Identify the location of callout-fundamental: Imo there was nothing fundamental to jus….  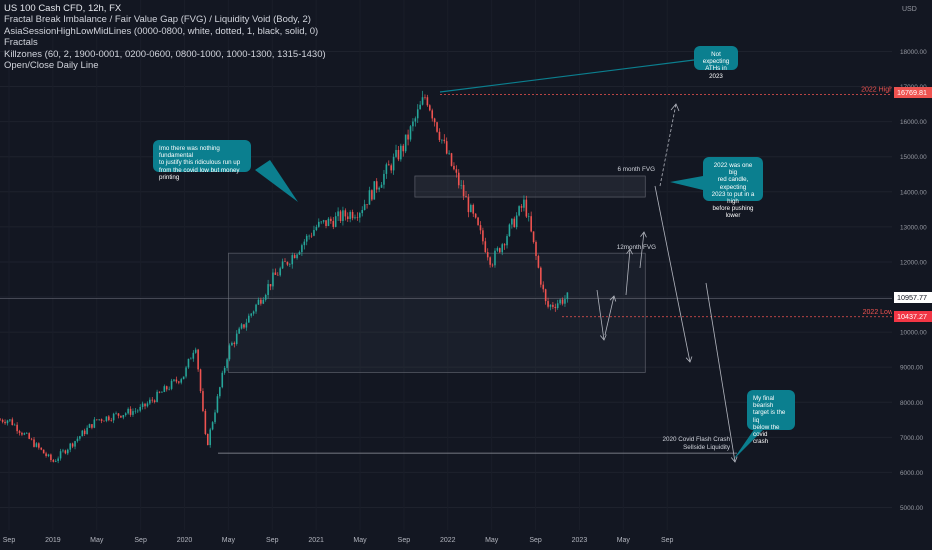
(202, 160).